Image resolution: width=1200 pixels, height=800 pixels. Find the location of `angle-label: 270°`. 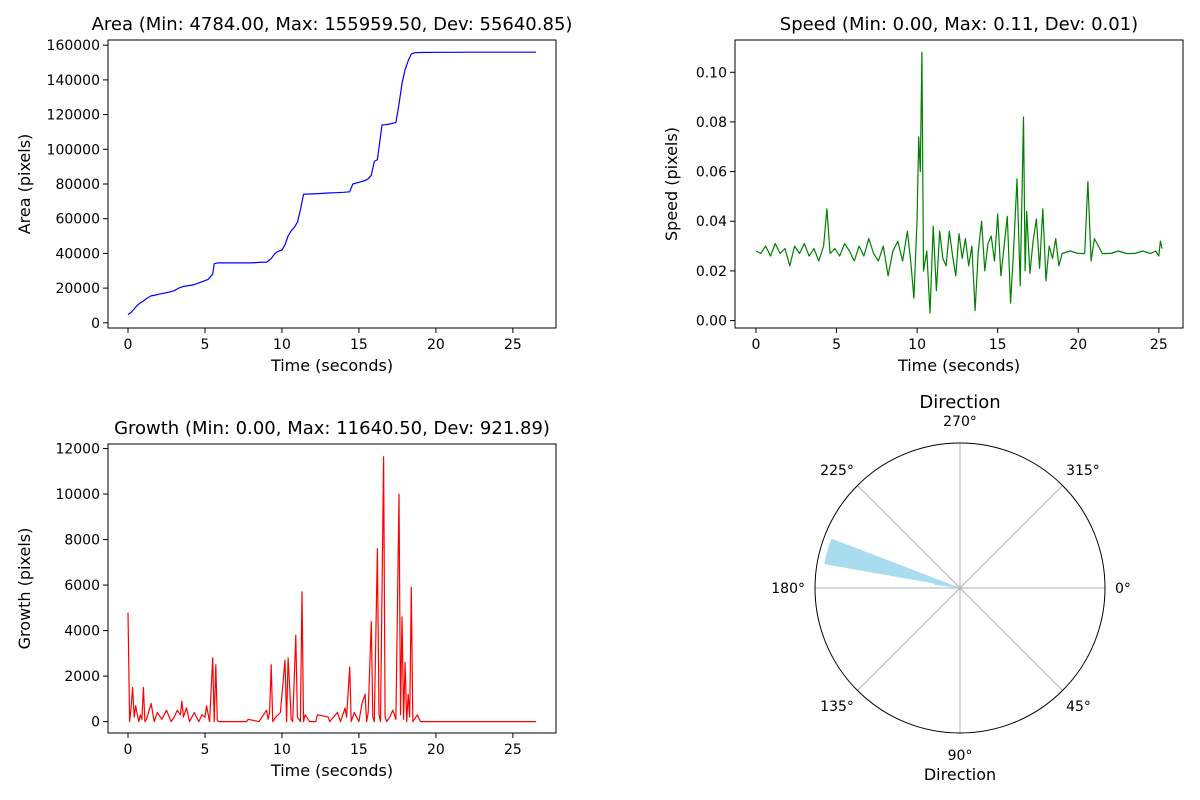

angle-label: 270° is located at coordinates (960, 422).